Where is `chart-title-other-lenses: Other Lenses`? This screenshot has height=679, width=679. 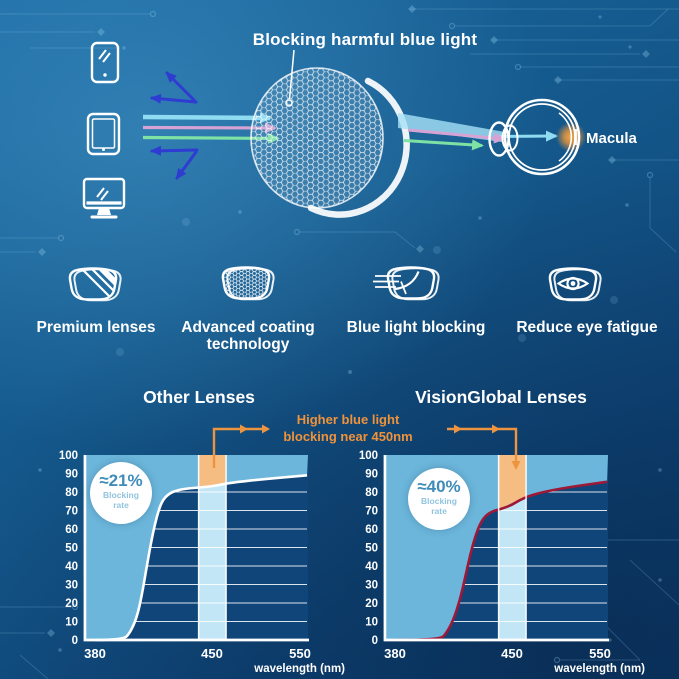 chart-title-other-lenses: Other Lenses is located at coordinates (199, 397).